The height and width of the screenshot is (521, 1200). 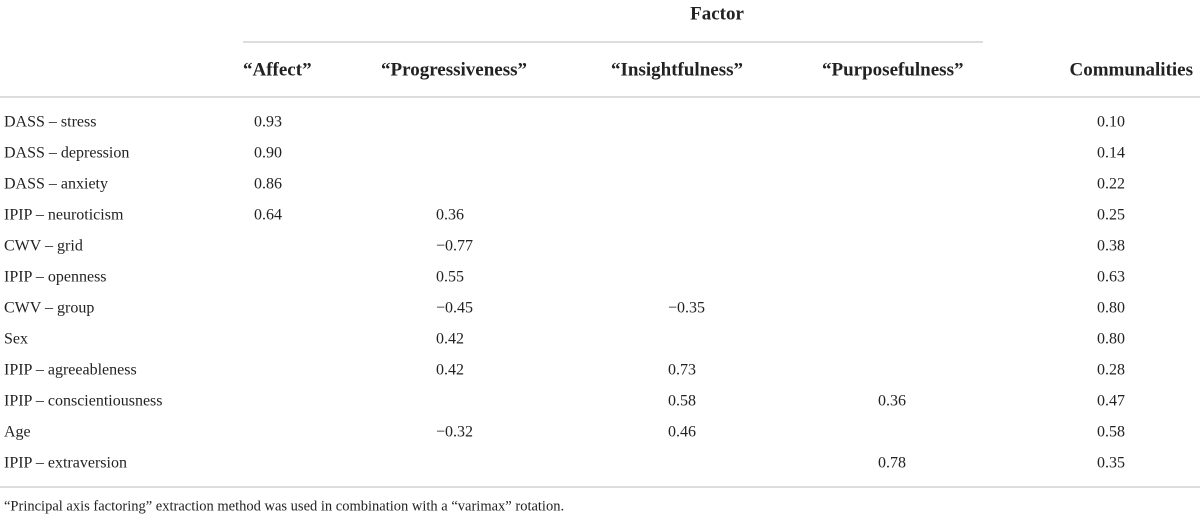 What do you see at coordinates (43, 246) in the screenshot?
I see `row-label: CWV – grid` at bounding box center [43, 246].